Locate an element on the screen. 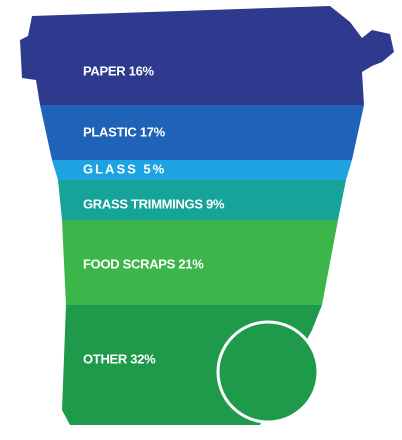 Image resolution: width=402 pixels, height=440 pixels. wheel is located at coordinates (268, 372).